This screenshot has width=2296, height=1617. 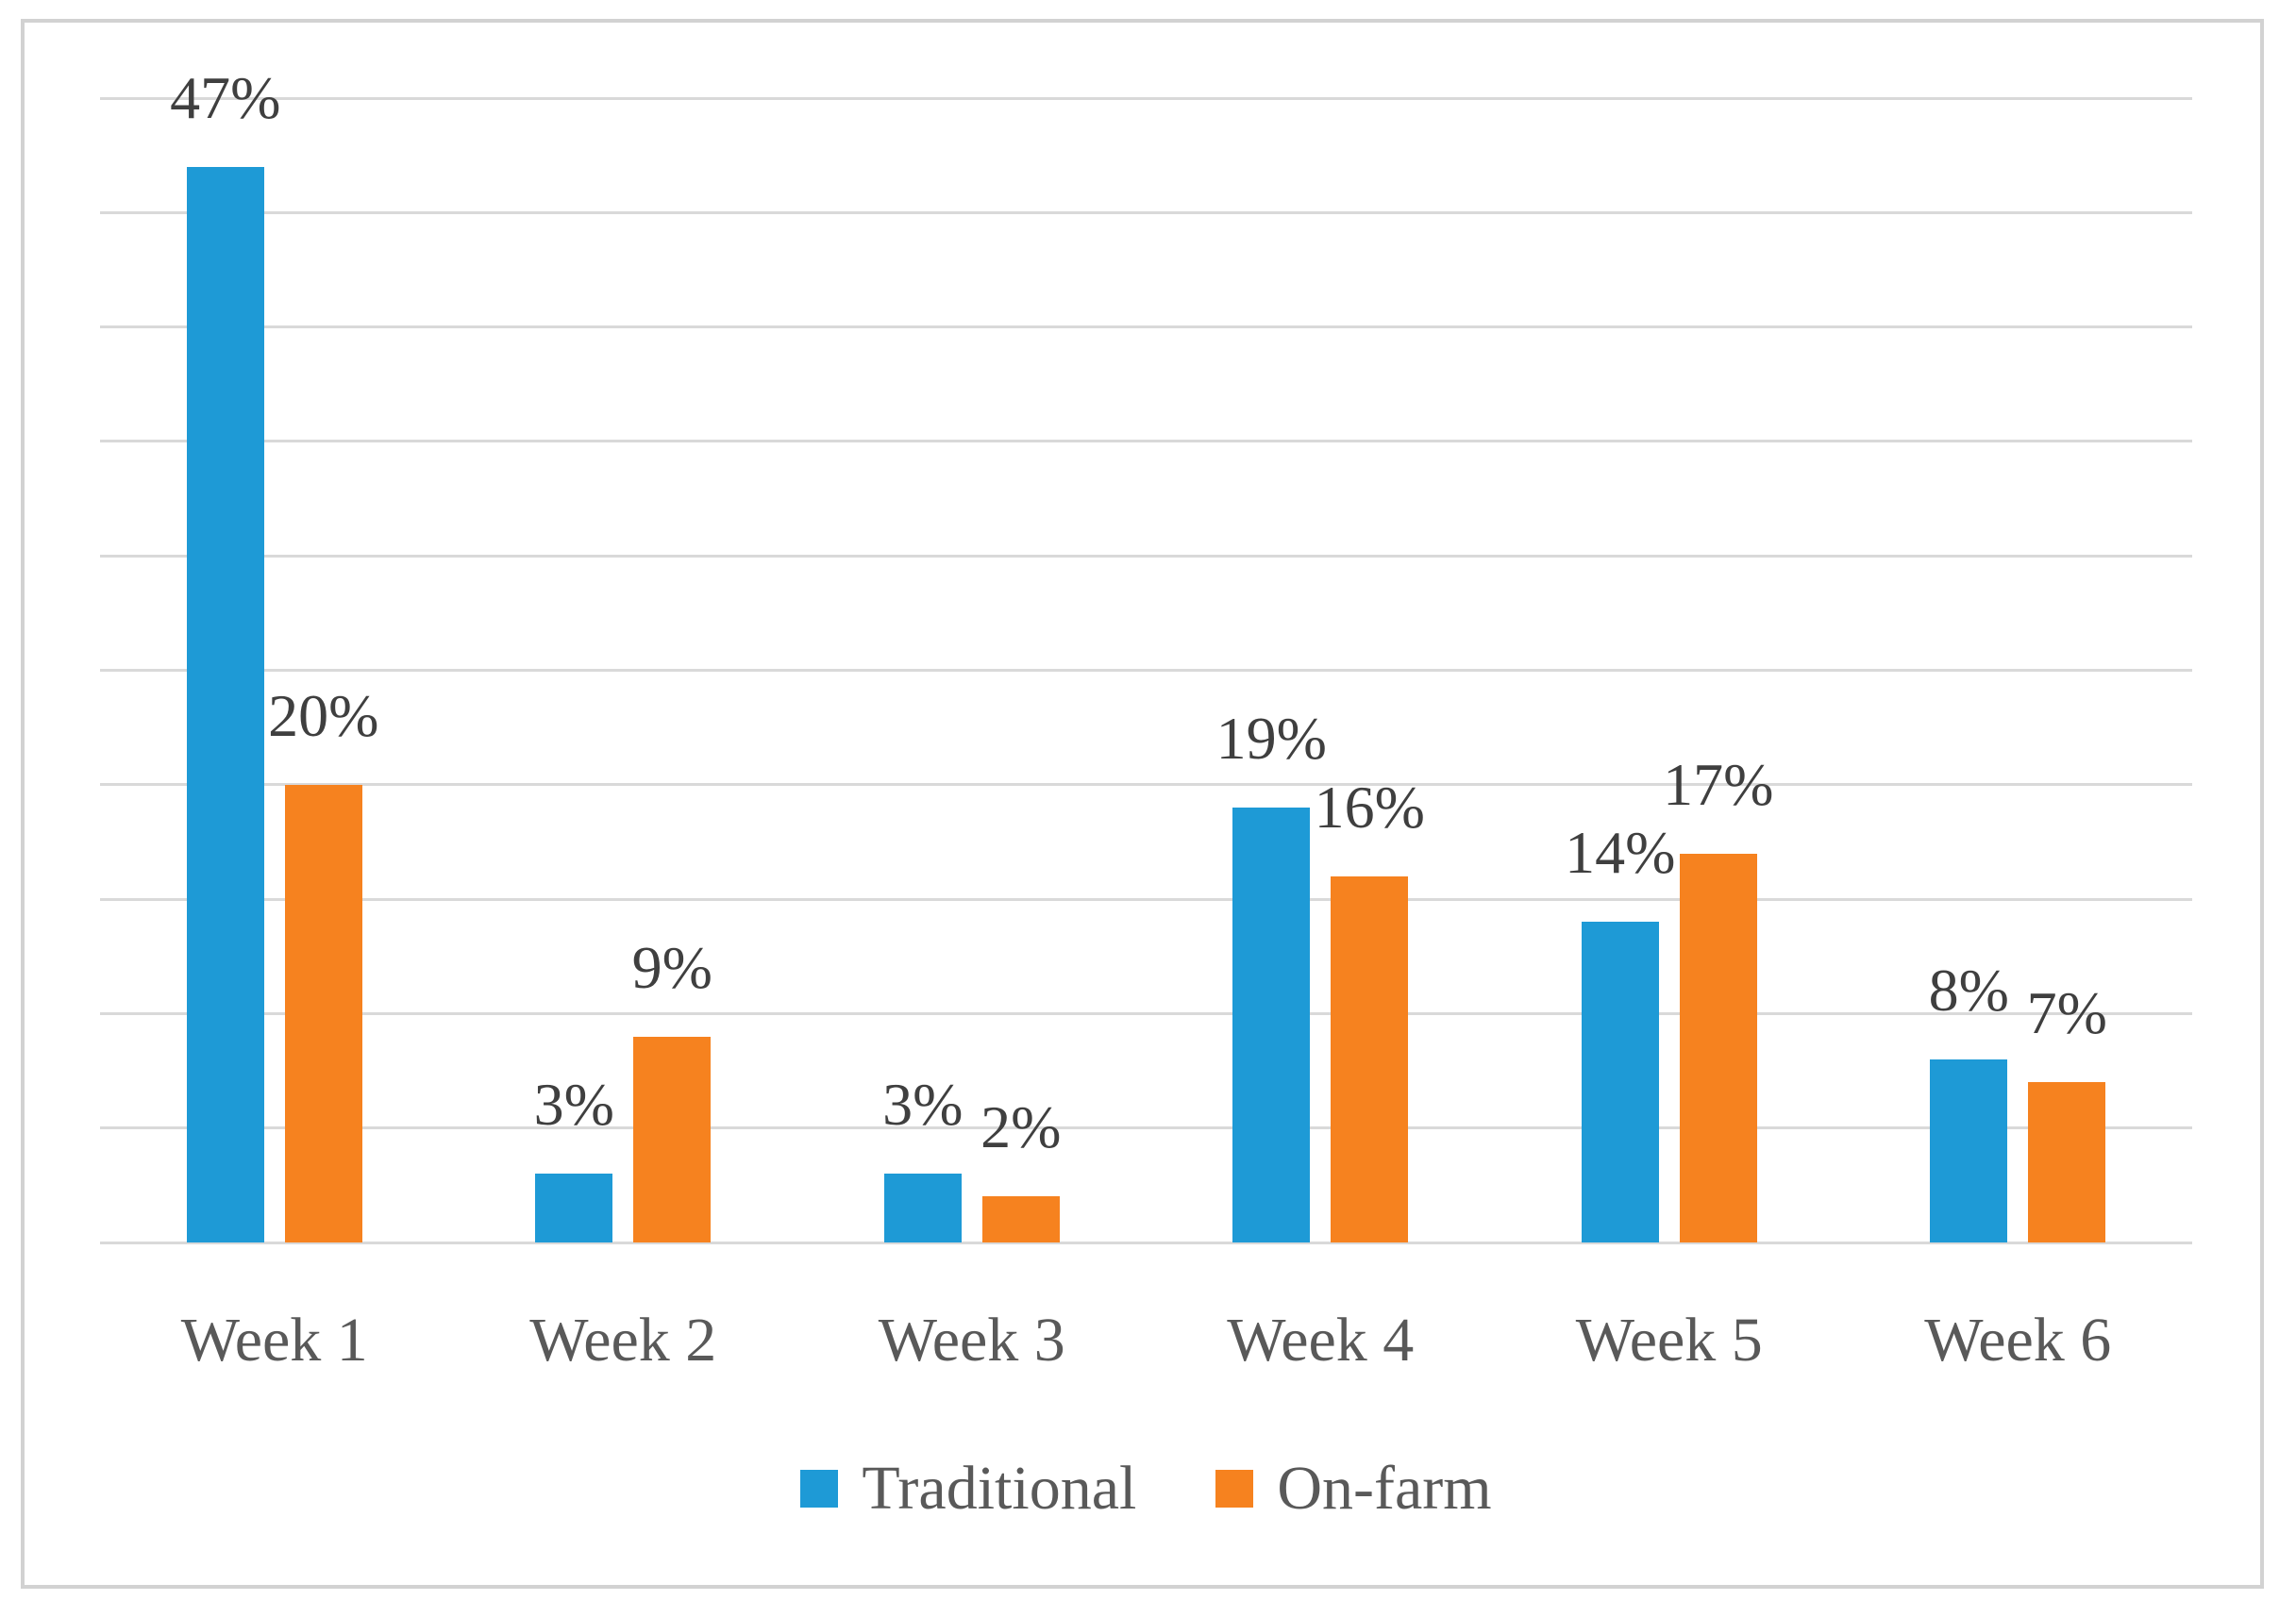 I want to click on x-axis-label-week-4: Week 4, so click(x=1321, y=1340).